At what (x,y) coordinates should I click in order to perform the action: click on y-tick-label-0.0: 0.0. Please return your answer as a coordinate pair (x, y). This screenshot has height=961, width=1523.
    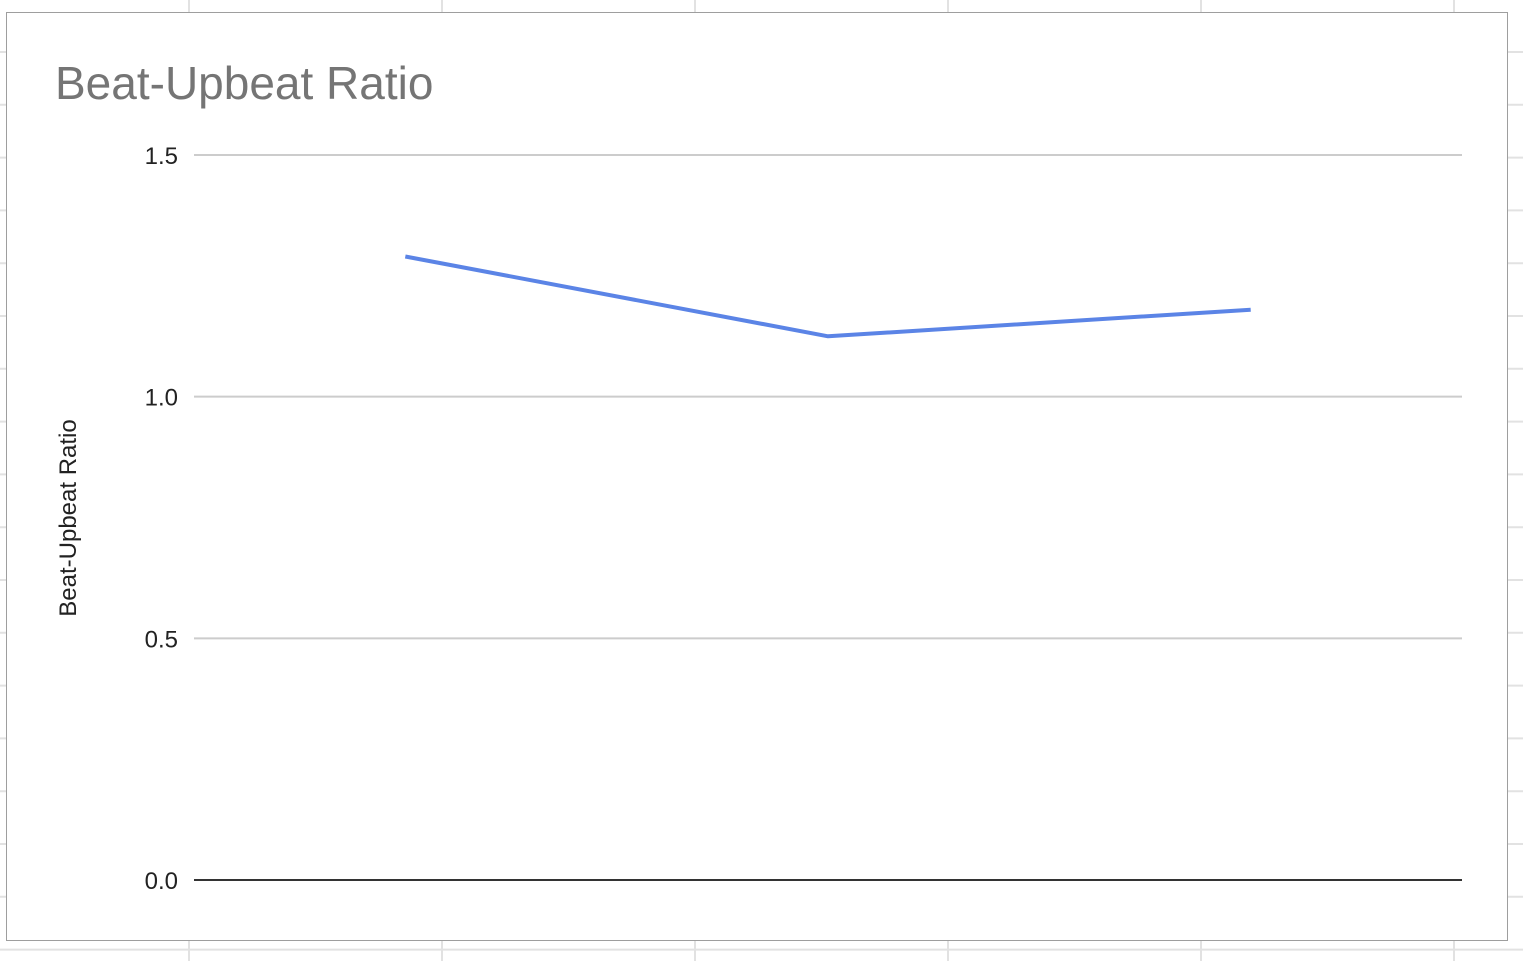
    Looking at the image, I should click on (161, 881).